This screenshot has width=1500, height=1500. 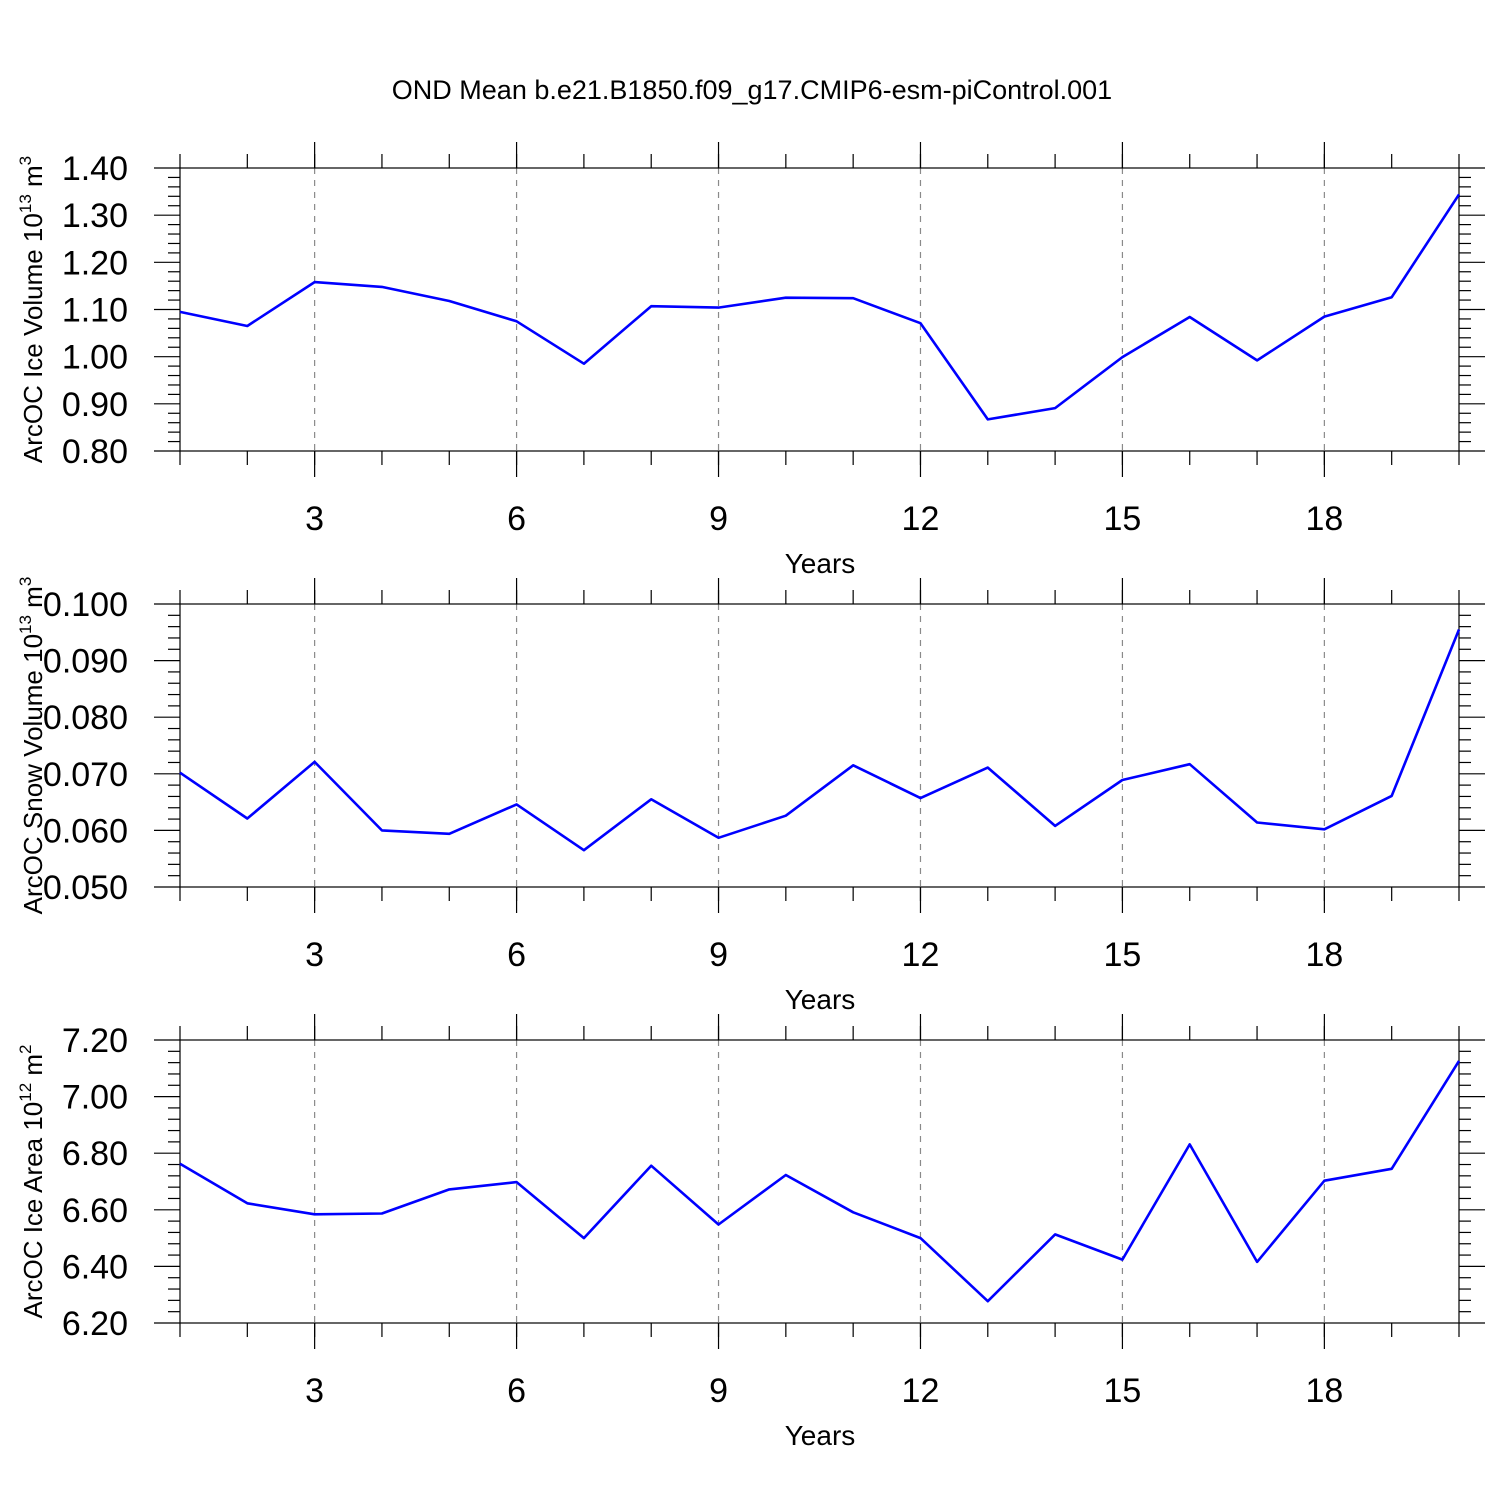 What do you see at coordinates (32, 309) in the screenshot?
I see `y-axis-label: ArcOC Ice Volume 1013 m3` at bounding box center [32, 309].